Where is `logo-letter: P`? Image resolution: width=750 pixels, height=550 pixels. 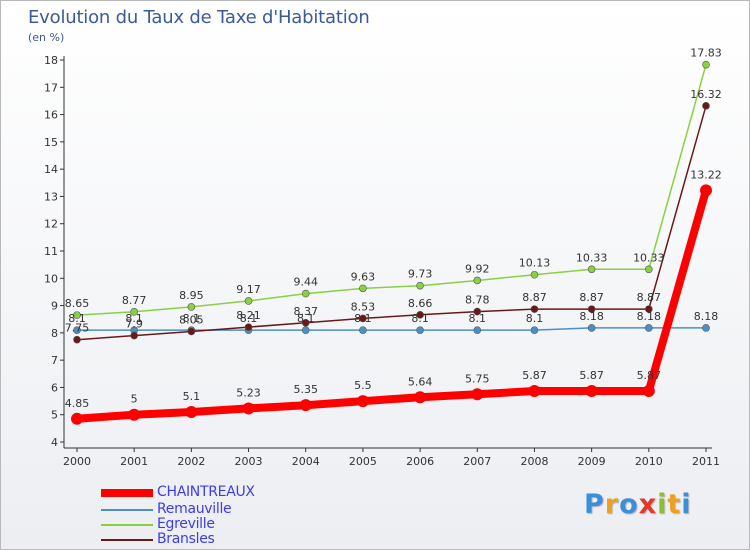
logo-letter: P is located at coordinates (594, 504).